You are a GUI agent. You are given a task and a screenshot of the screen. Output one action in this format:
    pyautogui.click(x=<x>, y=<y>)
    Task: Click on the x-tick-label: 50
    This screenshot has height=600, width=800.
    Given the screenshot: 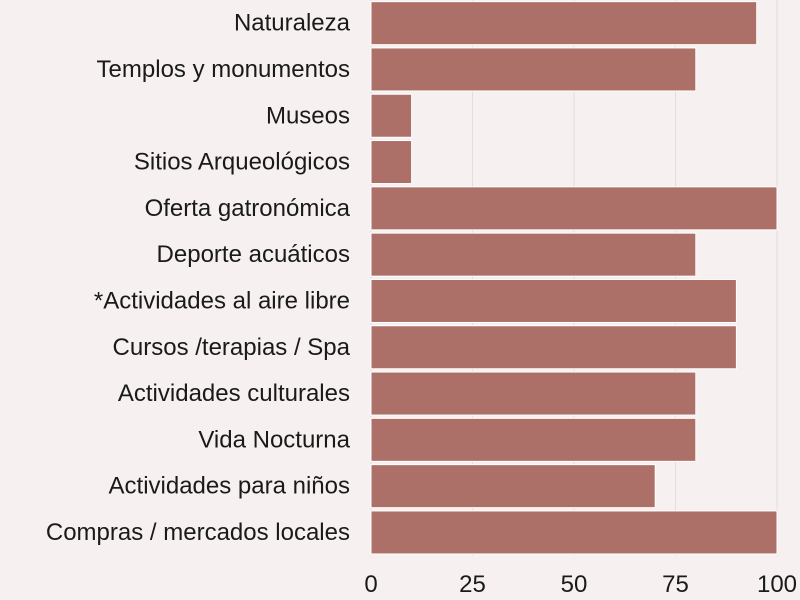 What is the action you would take?
    pyautogui.click(x=574, y=584)
    